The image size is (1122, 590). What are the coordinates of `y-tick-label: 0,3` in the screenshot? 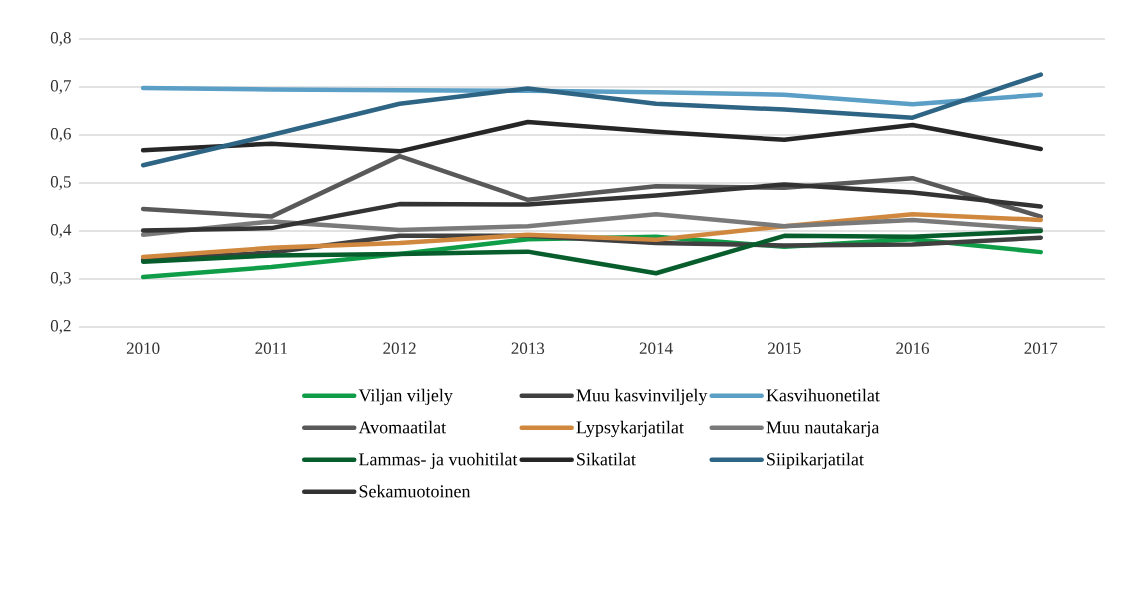 It's located at (60, 279).